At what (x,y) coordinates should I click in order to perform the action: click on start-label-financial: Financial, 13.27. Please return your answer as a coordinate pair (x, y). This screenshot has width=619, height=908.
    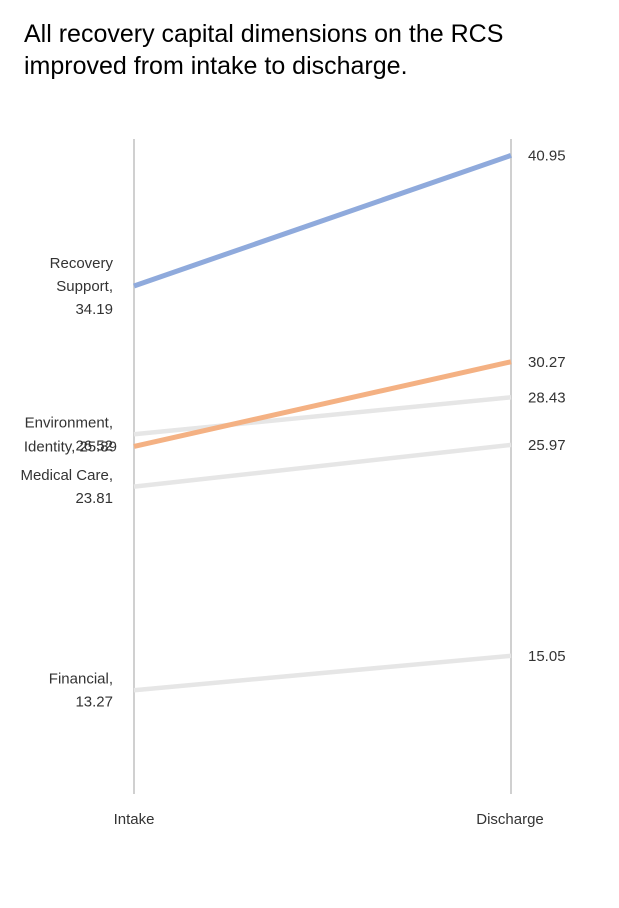
    Looking at the image, I should click on (81, 691).